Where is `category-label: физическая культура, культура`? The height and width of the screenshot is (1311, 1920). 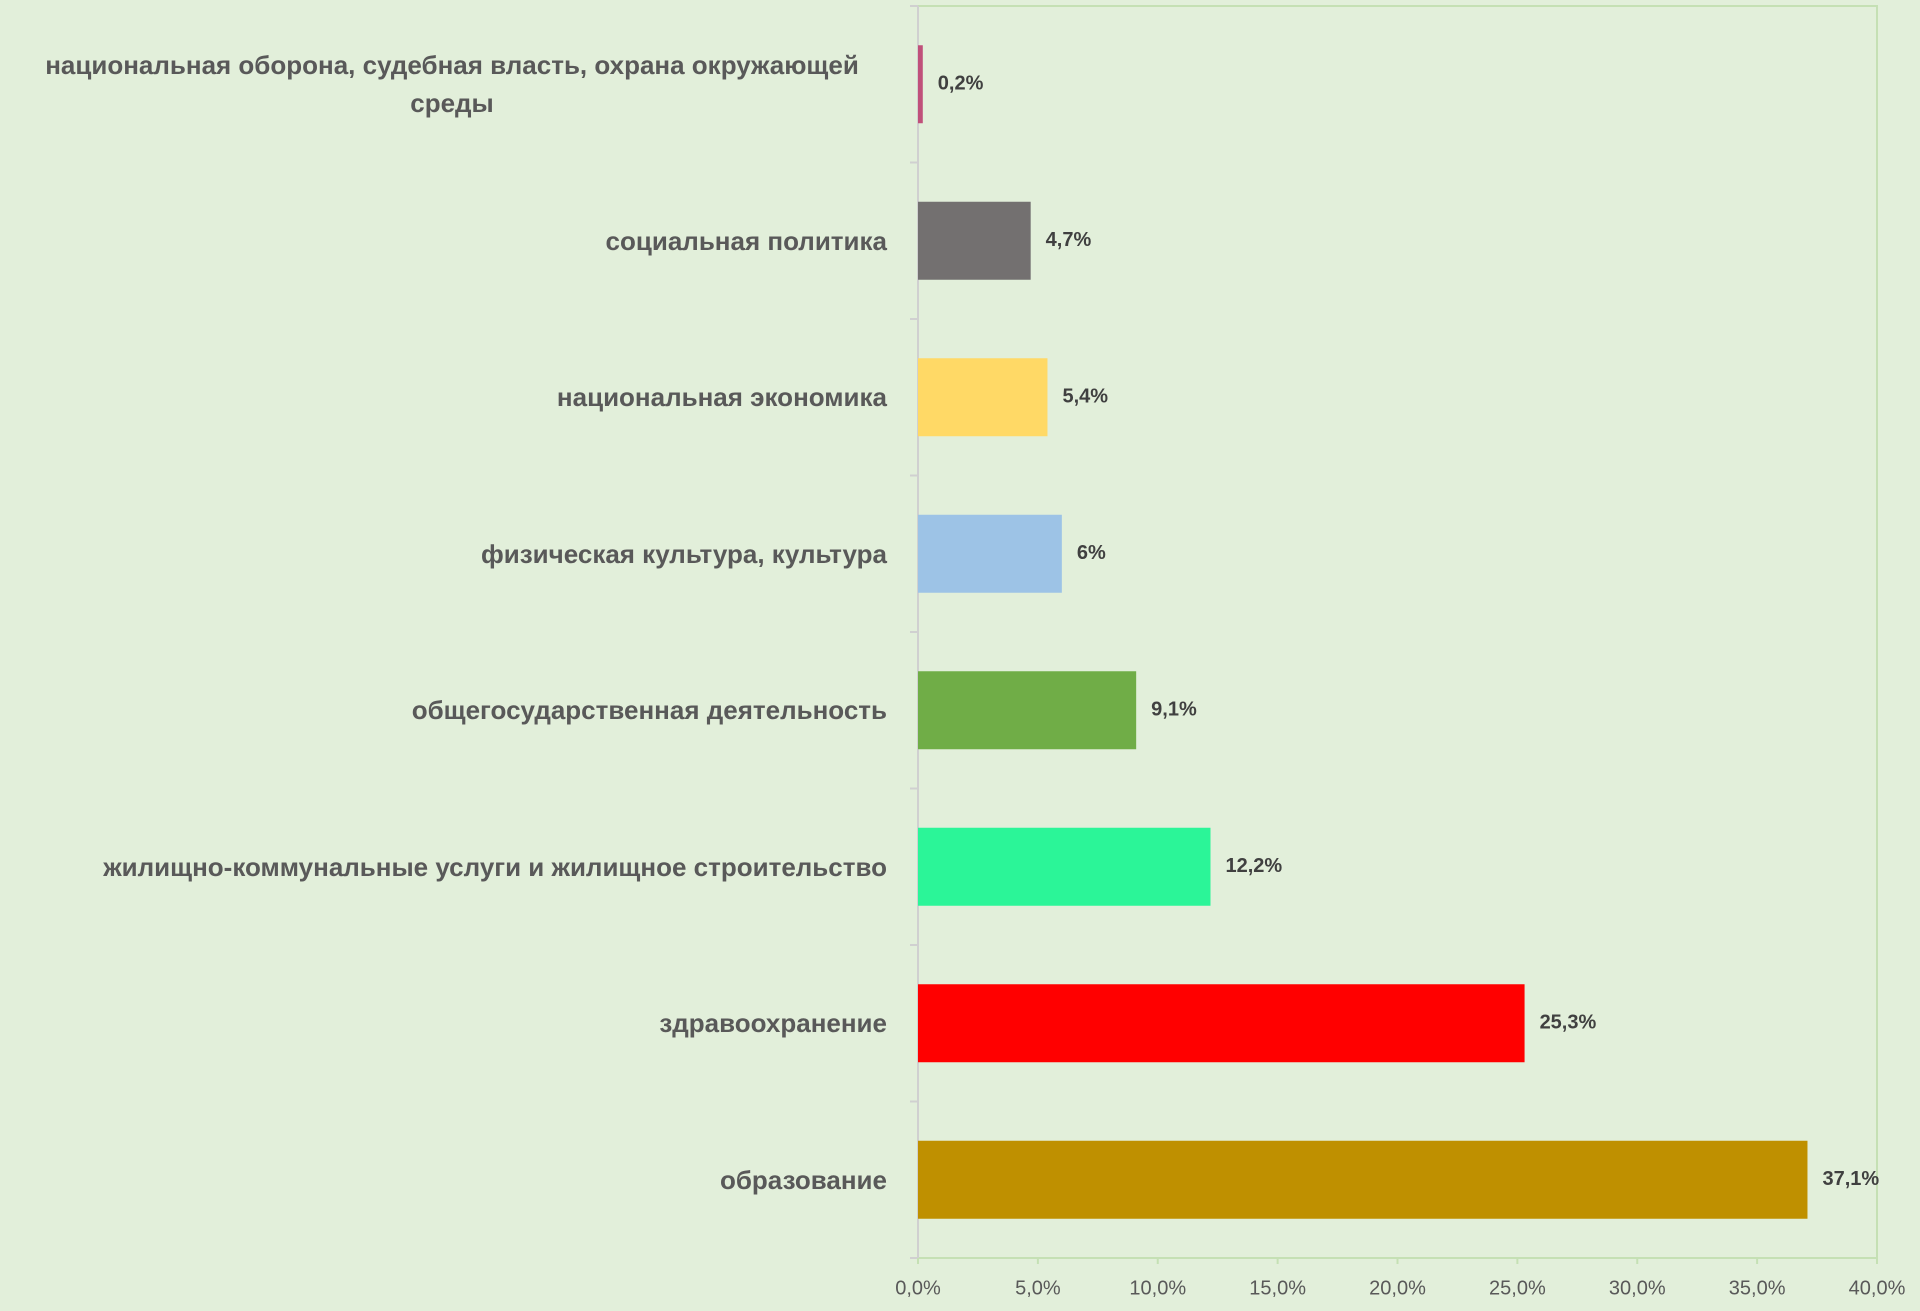 category-label: физическая культура, культура is located at coordinates (684, 553).